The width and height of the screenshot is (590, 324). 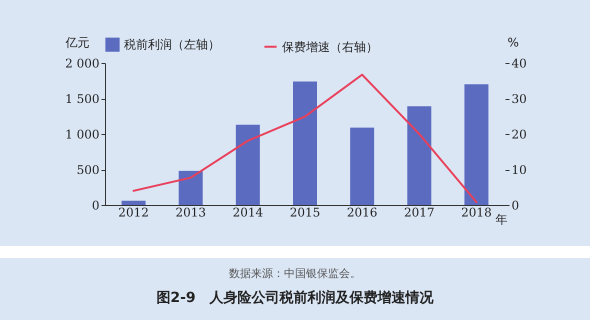 I want to click on x-axis-title: 年, so click(x=502, y=219).